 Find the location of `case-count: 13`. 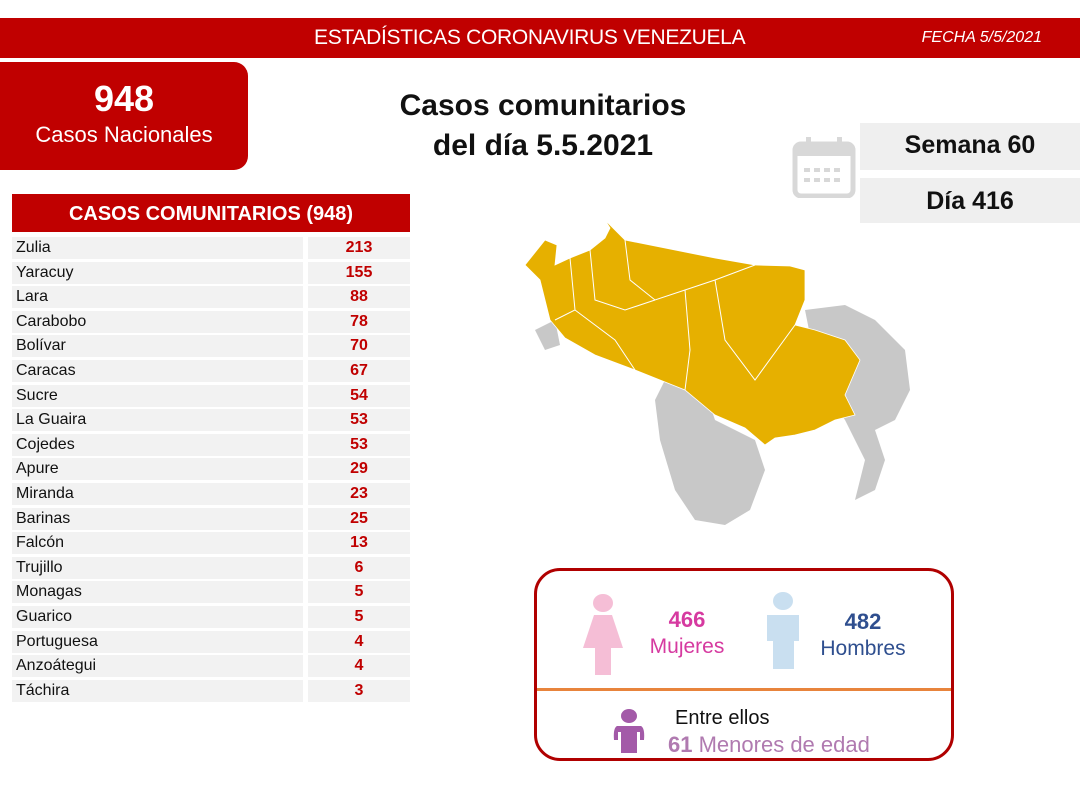

case-count: 13 is located at coordinates (359, 543).